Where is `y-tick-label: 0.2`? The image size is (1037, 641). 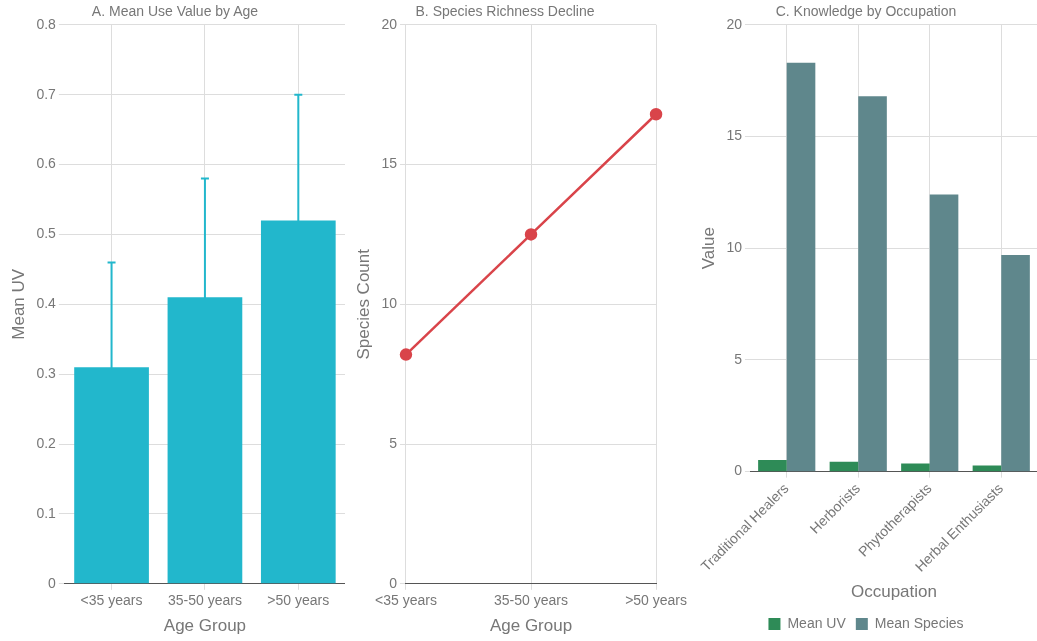 y-tick-label: 0.2 is located at coordinates (46, 442).